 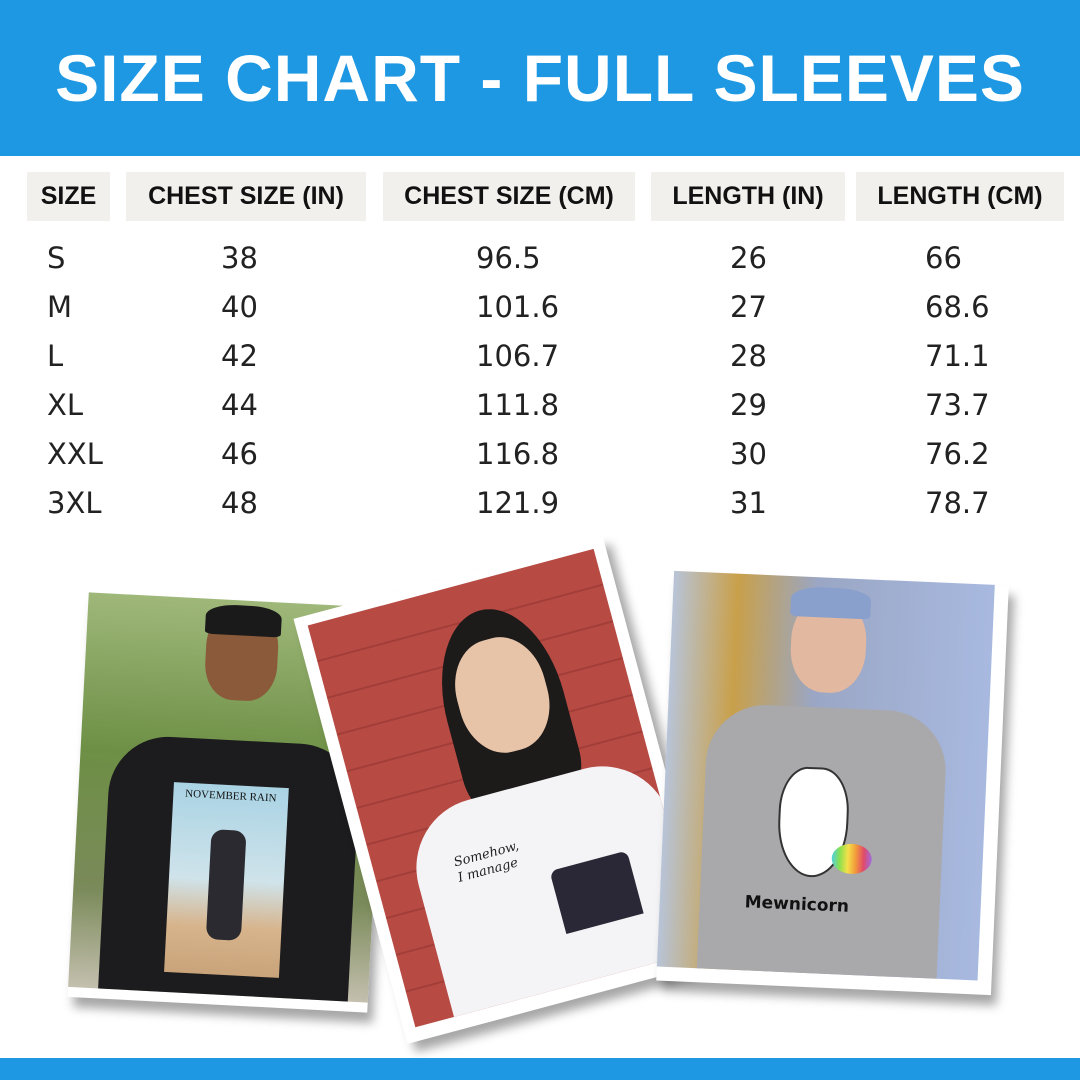 I want to click on cell-length-cm: 66, so click(x=943, y=258).